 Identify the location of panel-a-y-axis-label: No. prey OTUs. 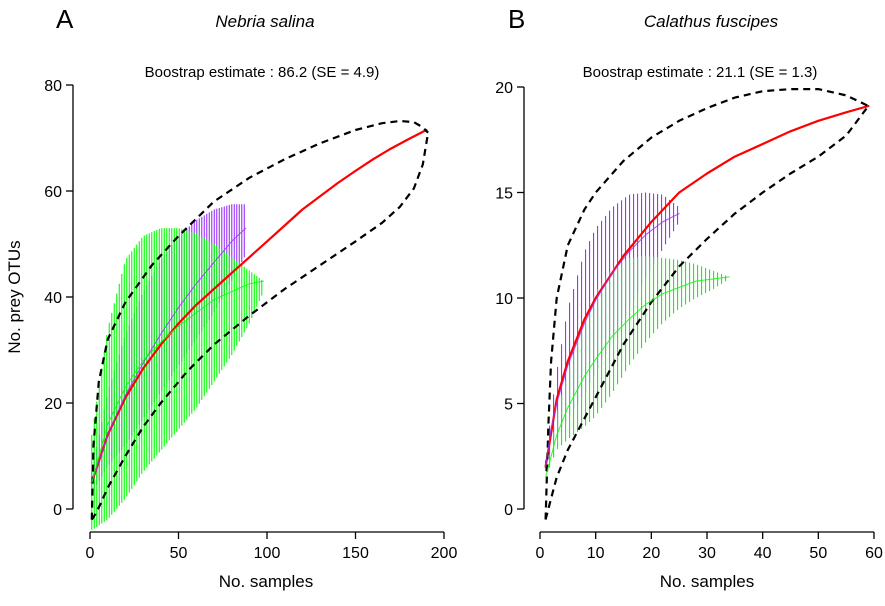
(14, 296).